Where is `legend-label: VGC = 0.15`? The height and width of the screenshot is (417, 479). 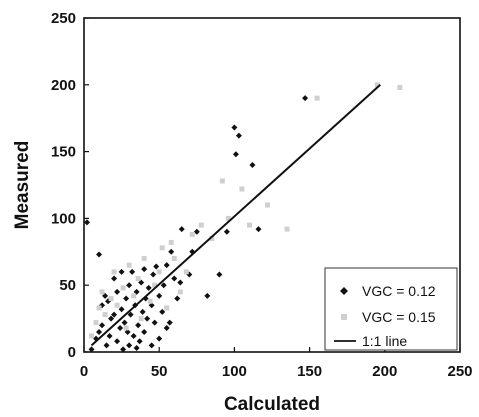 legend-label: VGC = 0.15 is located at coordinates (399, 317).